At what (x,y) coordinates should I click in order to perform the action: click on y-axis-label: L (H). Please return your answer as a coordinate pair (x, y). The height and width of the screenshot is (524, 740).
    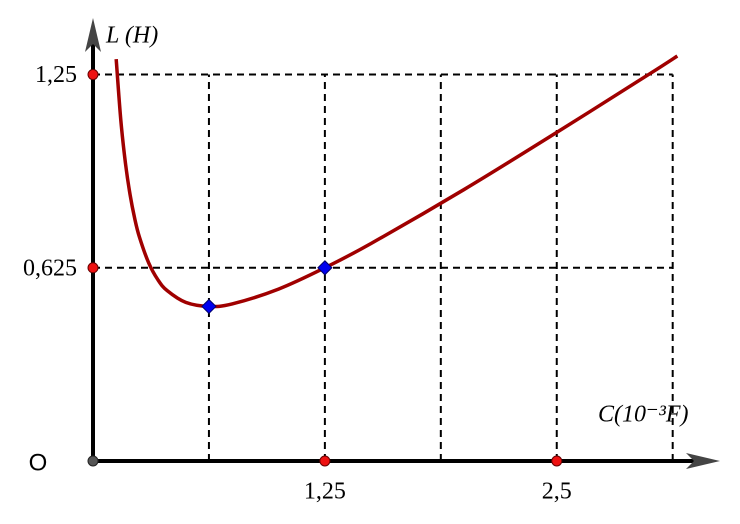
    Looking at the image, I should click on (131, 36).